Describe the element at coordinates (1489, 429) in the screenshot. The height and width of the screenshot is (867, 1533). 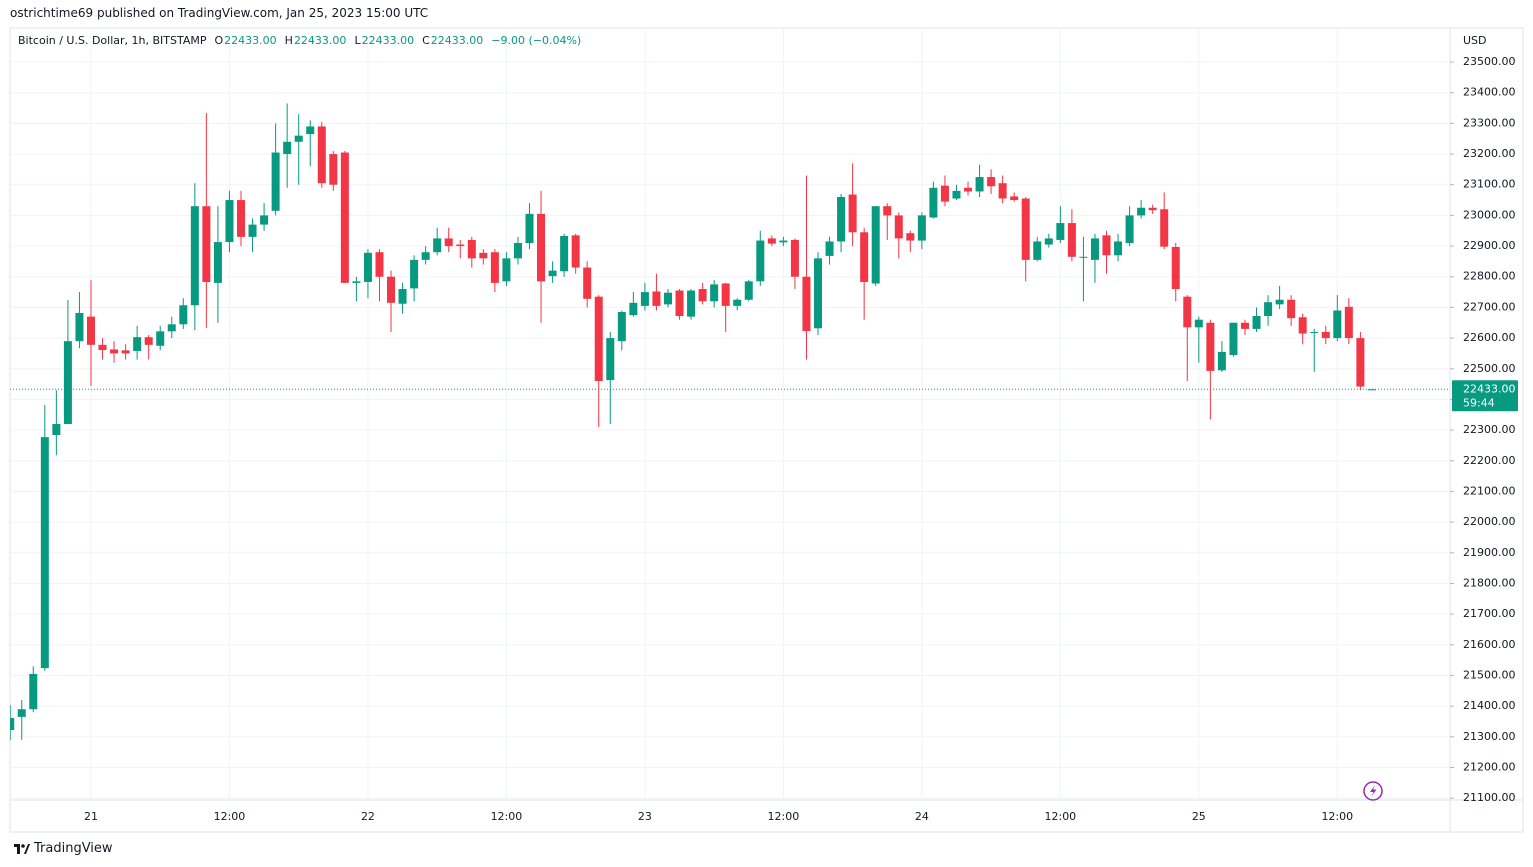
I see `y-tick-label: 22300.00` at that location.